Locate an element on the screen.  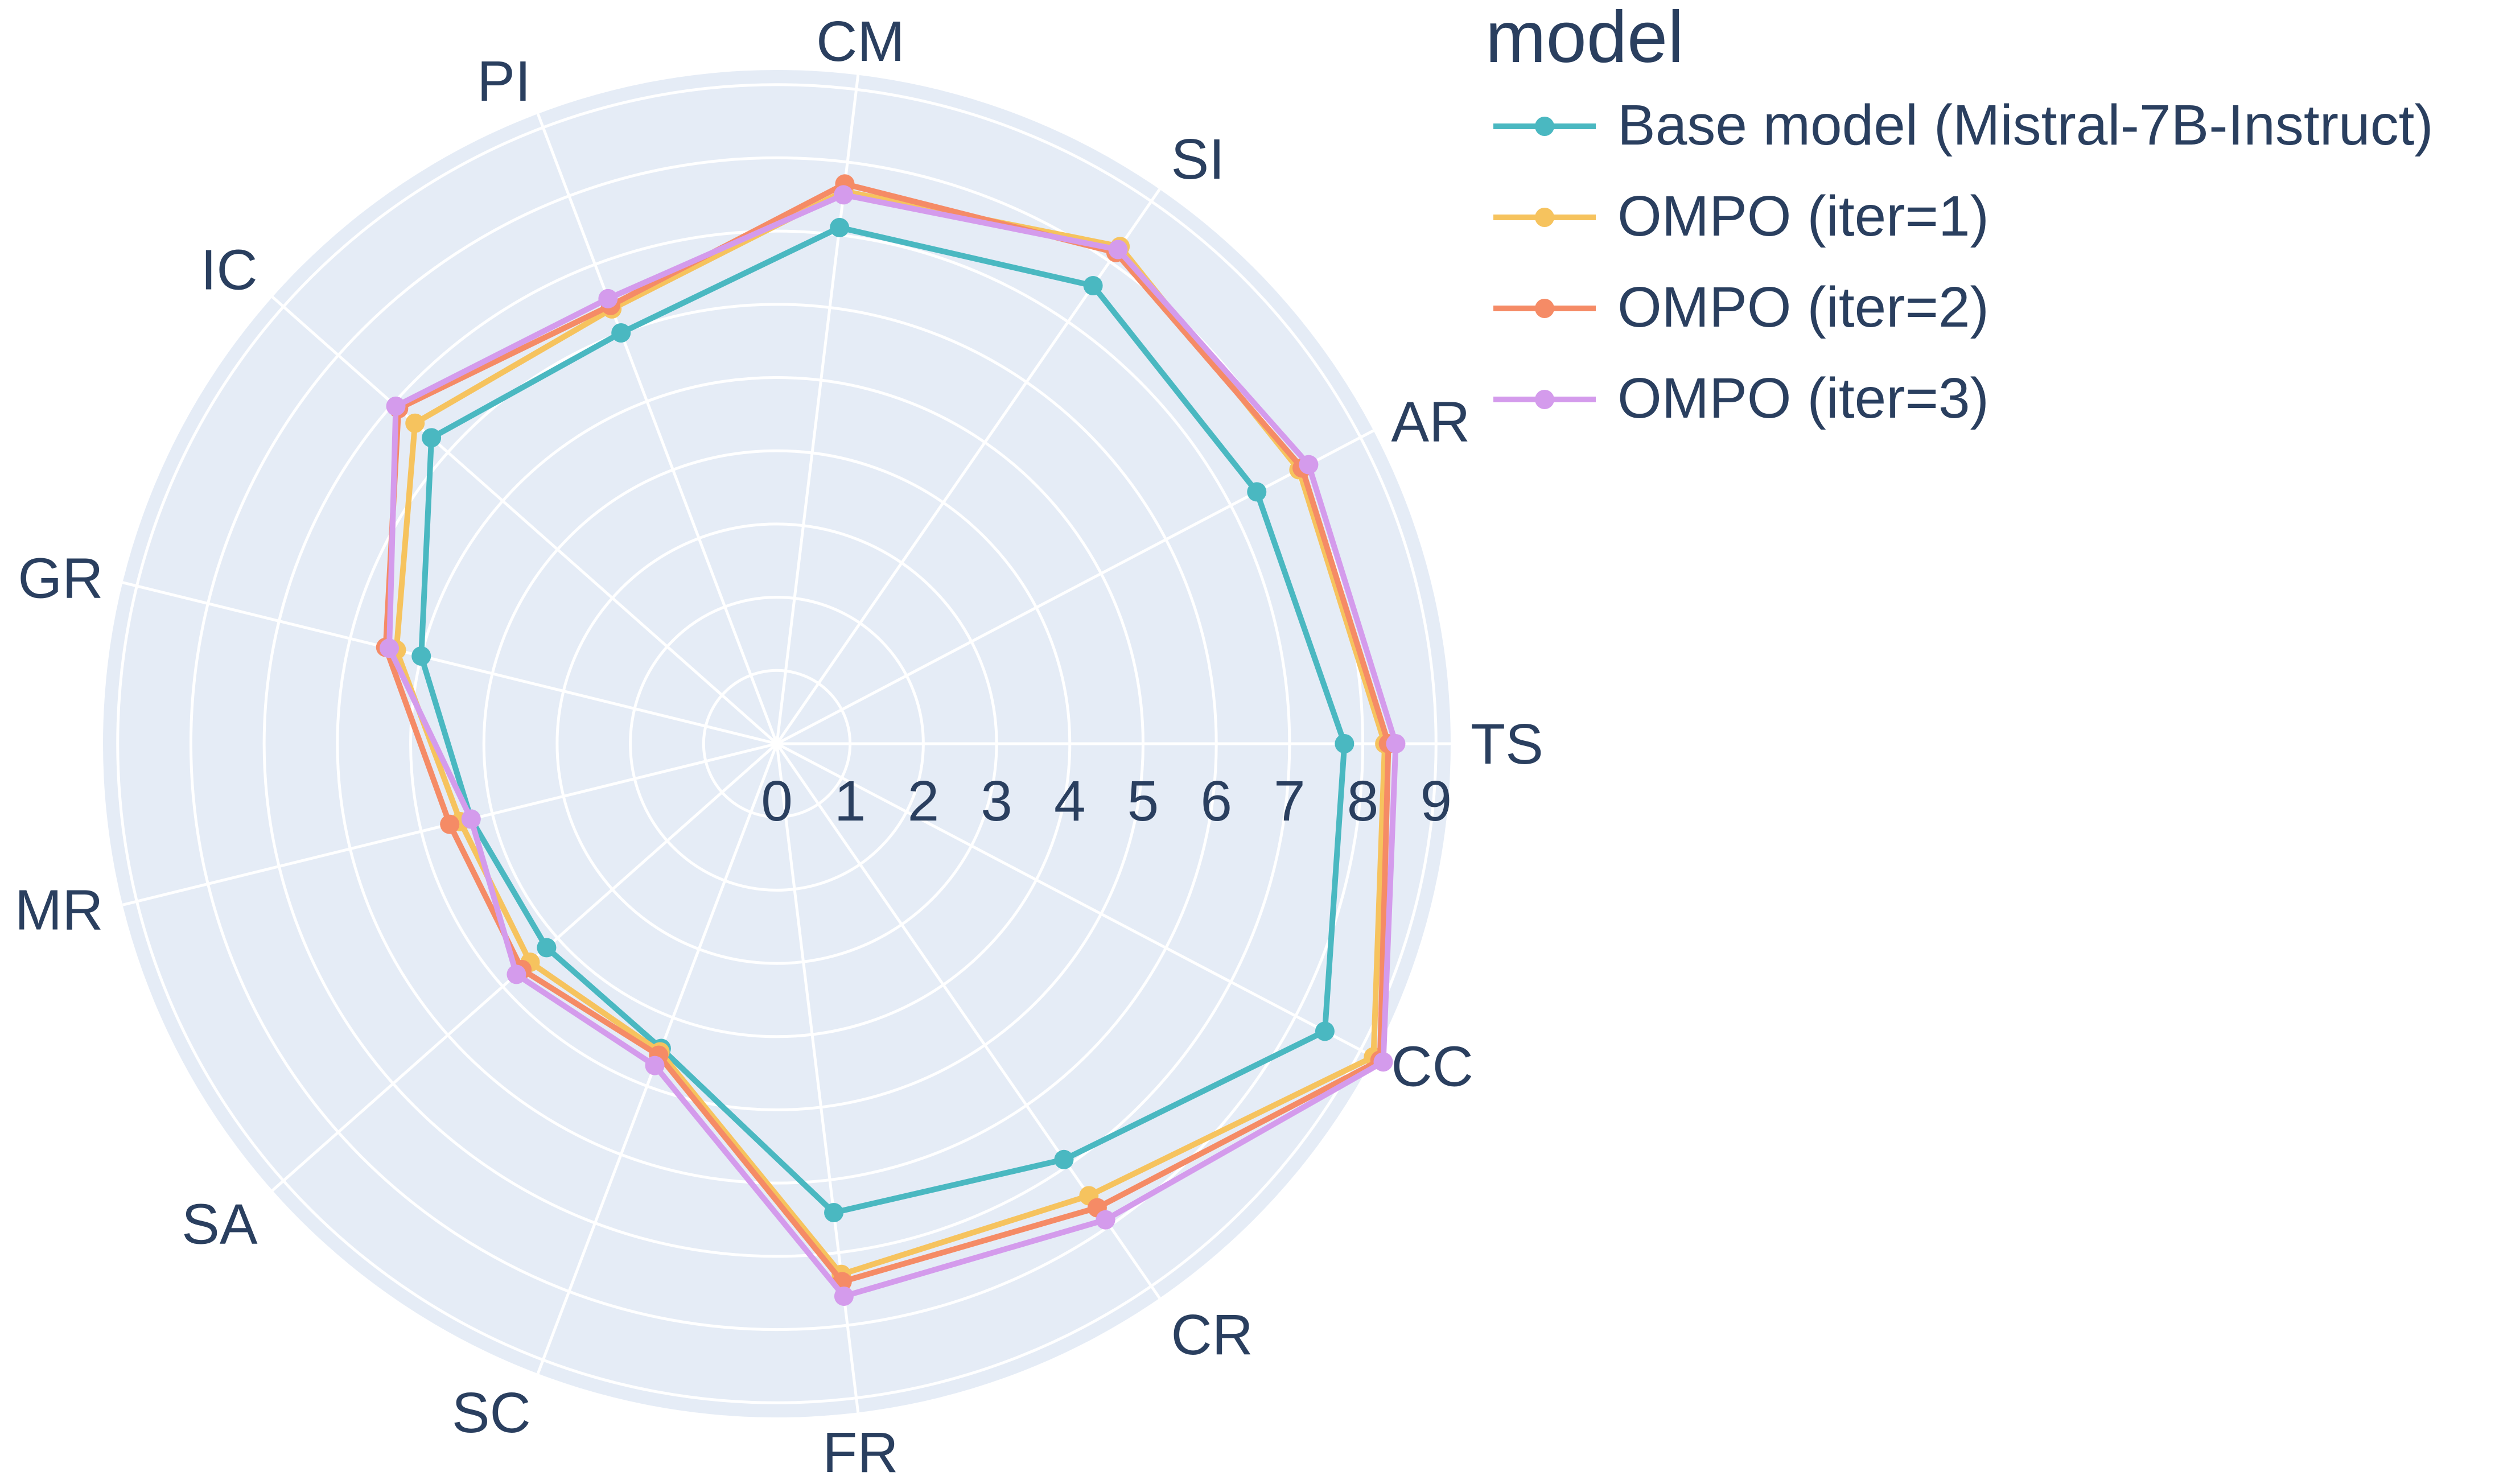
radial-tick-label: 5 is located at coordinates (1143, 801).